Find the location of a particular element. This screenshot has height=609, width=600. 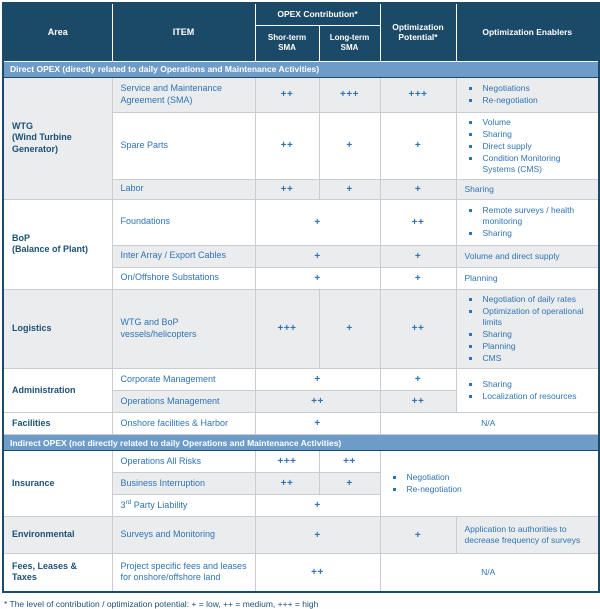

item-foundations: Foundations is located at coordinates (183, 222).